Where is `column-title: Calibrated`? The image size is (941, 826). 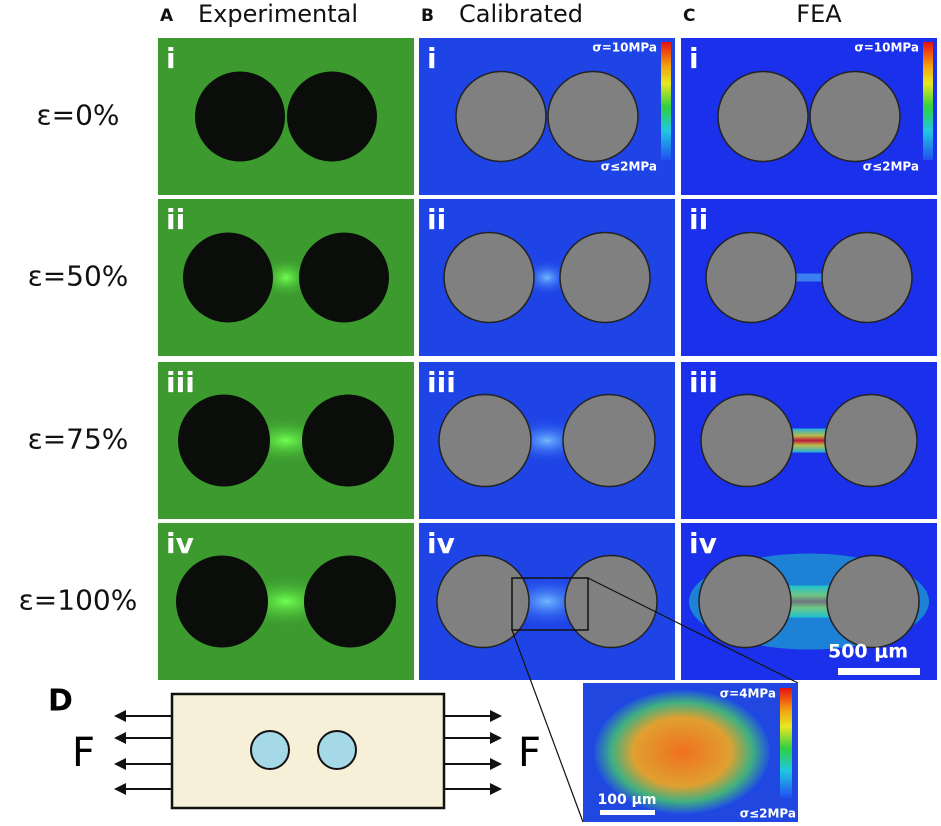 column-title: Calibrated is located at coordinates (521, 14).